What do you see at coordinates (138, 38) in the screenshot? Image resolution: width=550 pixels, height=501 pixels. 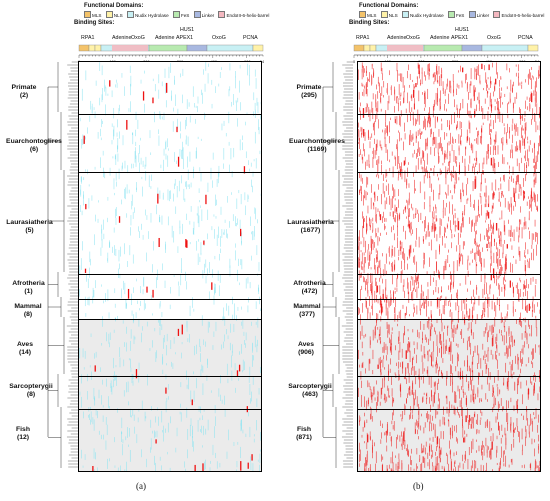 I see `site-oxog-1: OxoG` at bounding box center [138, 38].